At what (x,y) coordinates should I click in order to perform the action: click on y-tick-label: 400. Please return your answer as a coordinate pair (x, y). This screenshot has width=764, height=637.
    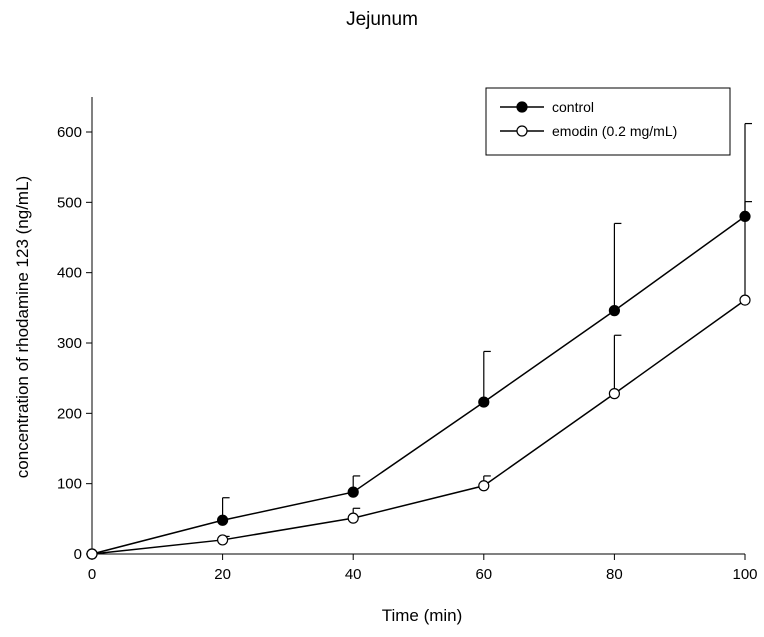
    Looking at the image, I should click on (69, 273).